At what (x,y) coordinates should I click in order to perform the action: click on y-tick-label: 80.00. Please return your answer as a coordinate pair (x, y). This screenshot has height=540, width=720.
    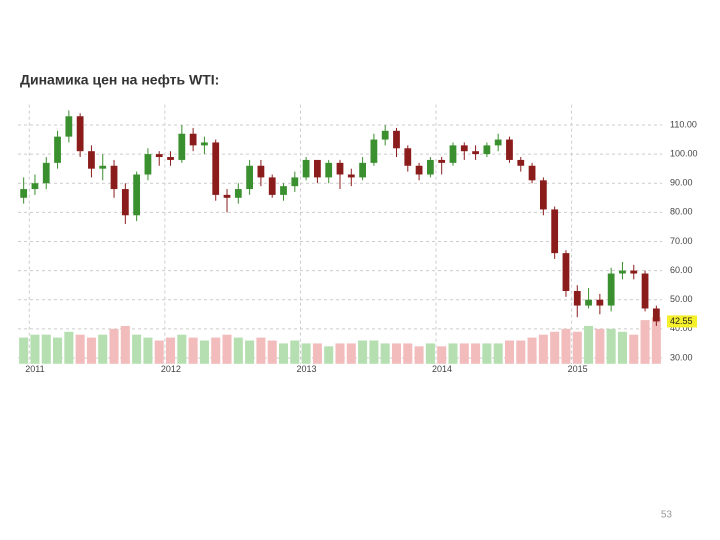
    Looking at the image, I should click on (681, 212).